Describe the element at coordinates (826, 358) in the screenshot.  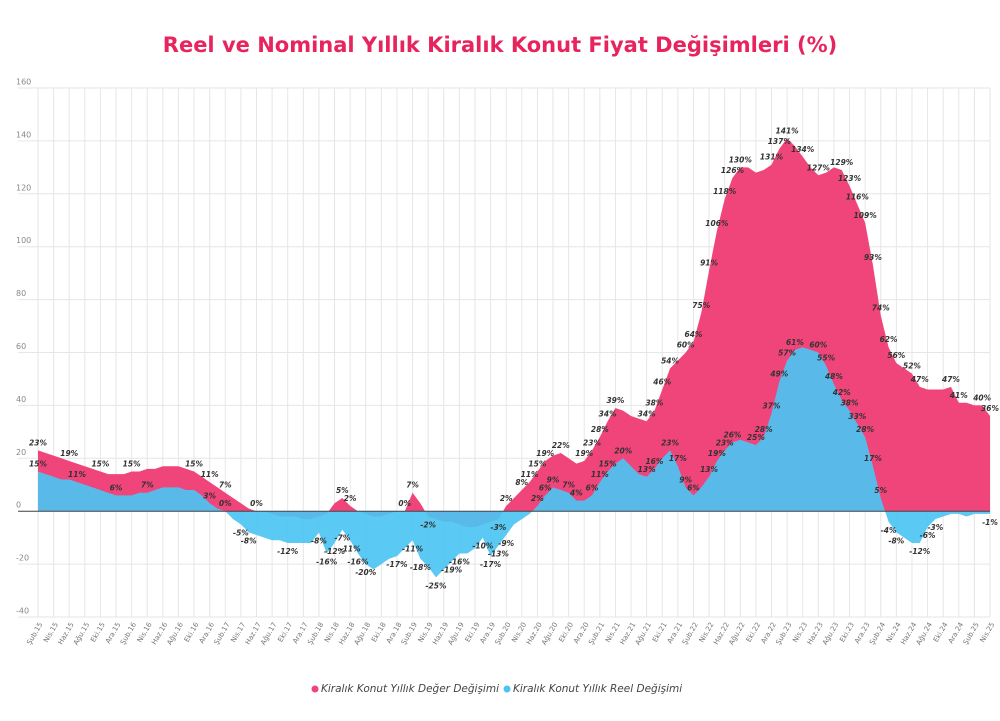
I see `data-label: 55%` at that location.